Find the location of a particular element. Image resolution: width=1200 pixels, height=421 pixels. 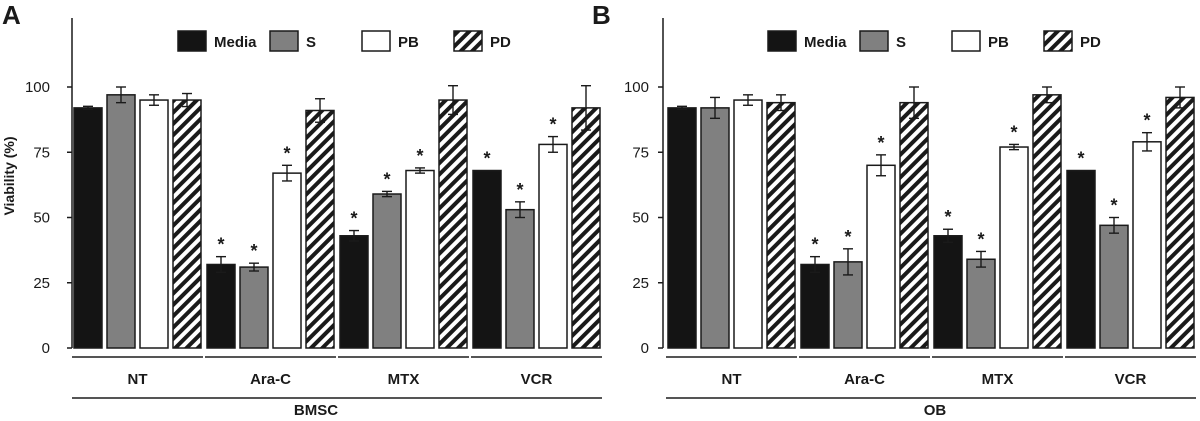

x-axis-label-a: BMSC is located at coordinates (316, 410).